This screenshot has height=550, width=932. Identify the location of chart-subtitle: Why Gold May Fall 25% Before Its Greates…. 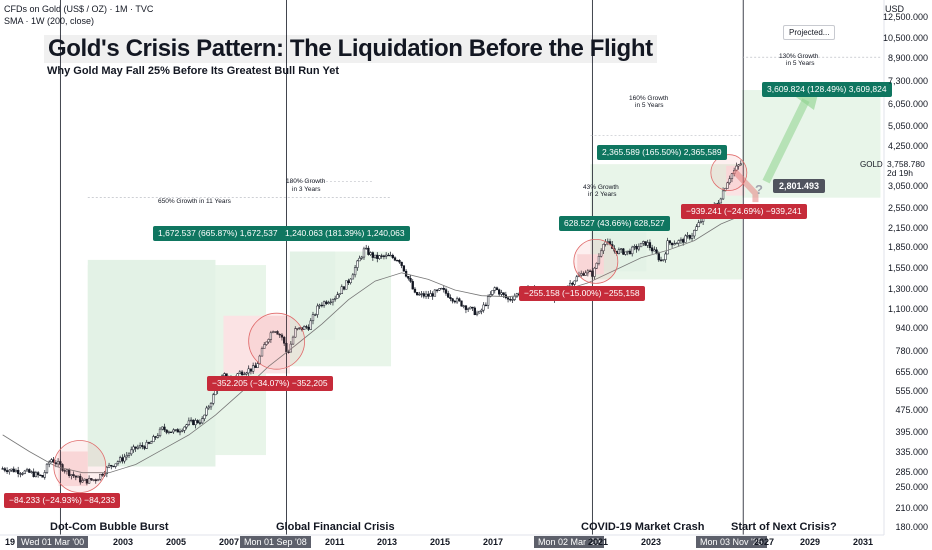
(193, 71).